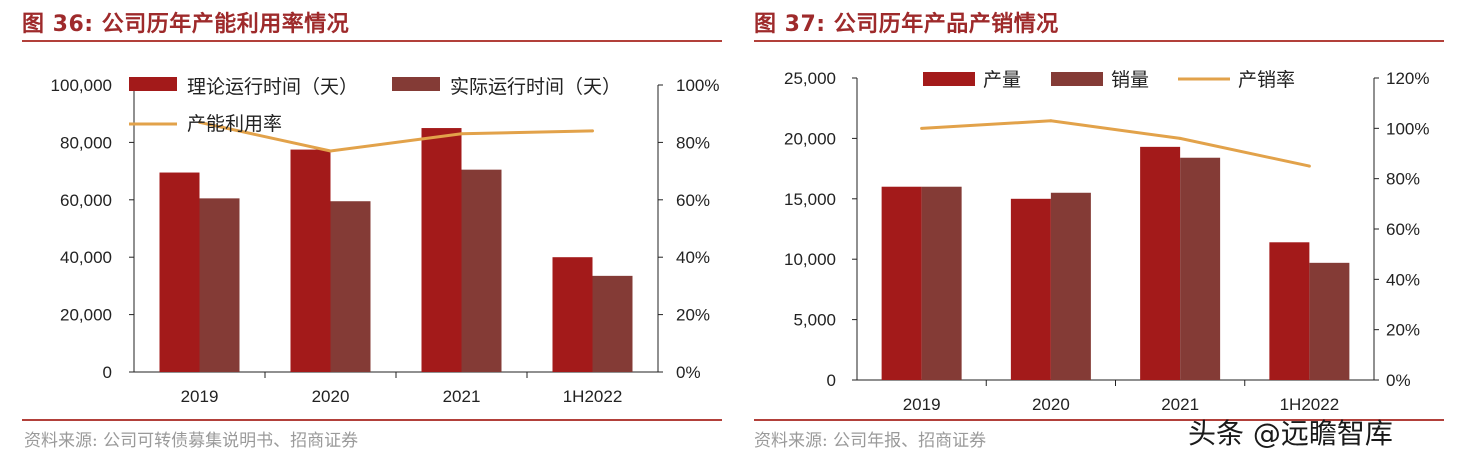  What do you see at coordinates (1130, 80) in the screenshot?
I see `legend-label: 销量` at bounding box center [1130, 80].